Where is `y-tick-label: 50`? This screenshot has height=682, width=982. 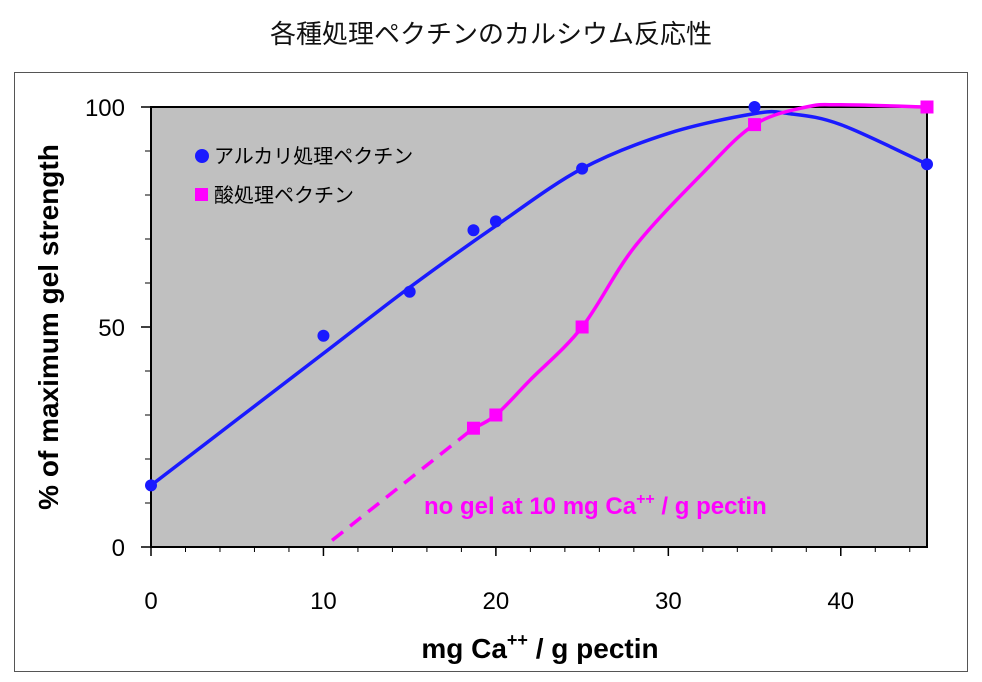 y-tick-label: 50 is located at coordinates (111, 328).